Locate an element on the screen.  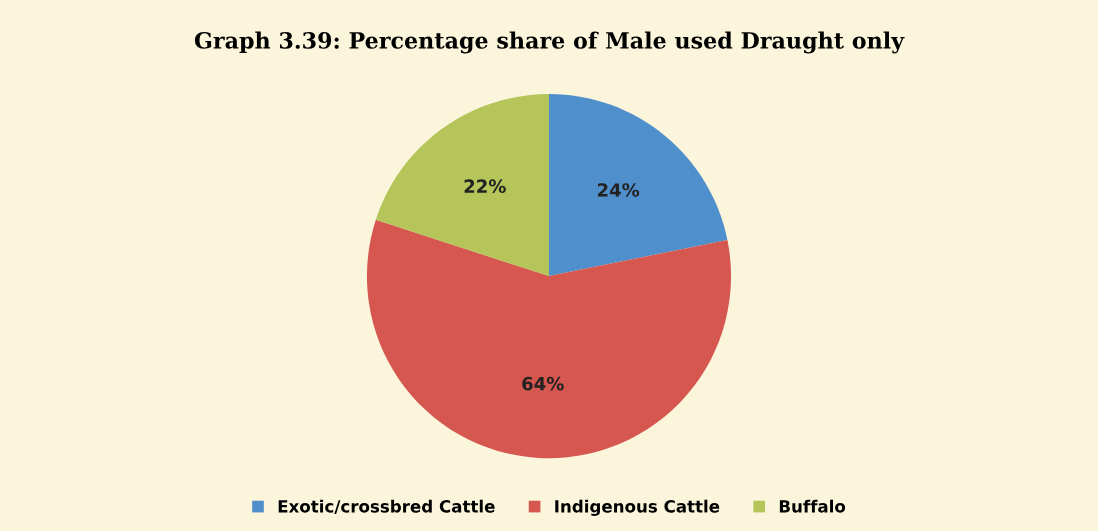
data-label: 22% is located at coordinates (485, 186).